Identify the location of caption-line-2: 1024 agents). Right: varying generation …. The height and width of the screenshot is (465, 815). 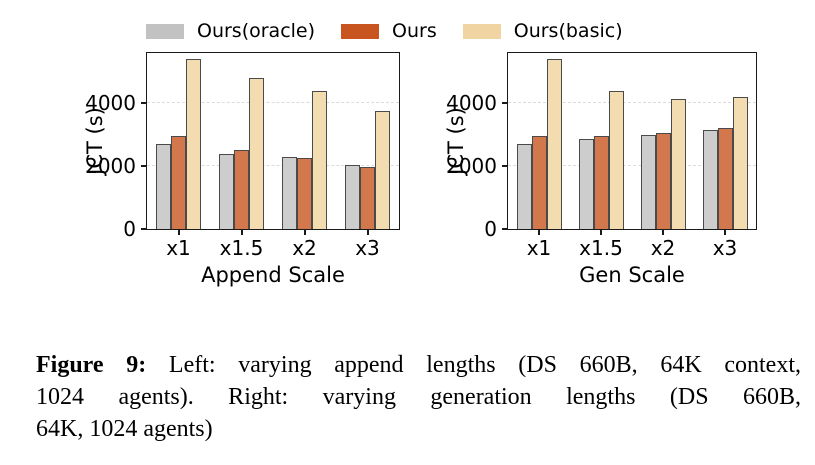
(418, 397).